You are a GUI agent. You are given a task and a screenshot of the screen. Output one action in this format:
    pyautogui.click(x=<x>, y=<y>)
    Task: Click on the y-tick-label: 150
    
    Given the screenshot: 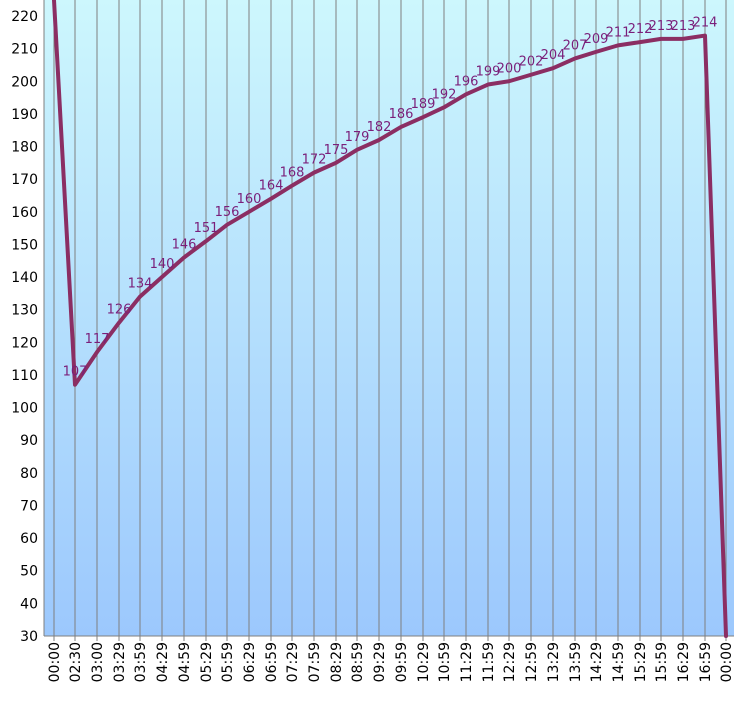 What is the action you would take?
    pyautogui.click(x=24, y=245)
    